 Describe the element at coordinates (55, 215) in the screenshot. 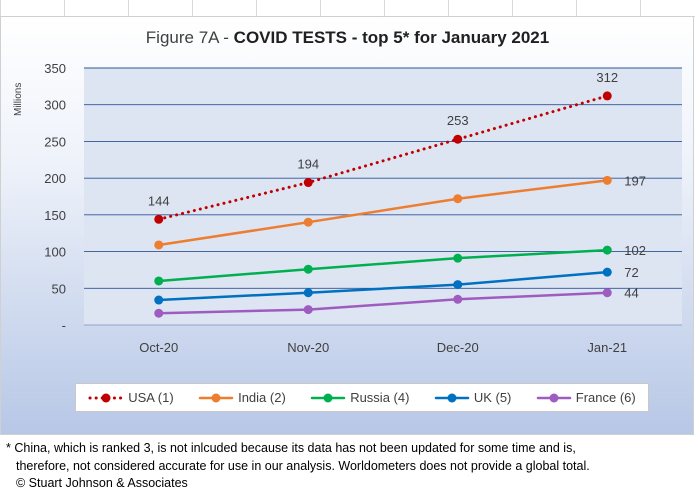

I see `y-tick-label: 150` at that location.